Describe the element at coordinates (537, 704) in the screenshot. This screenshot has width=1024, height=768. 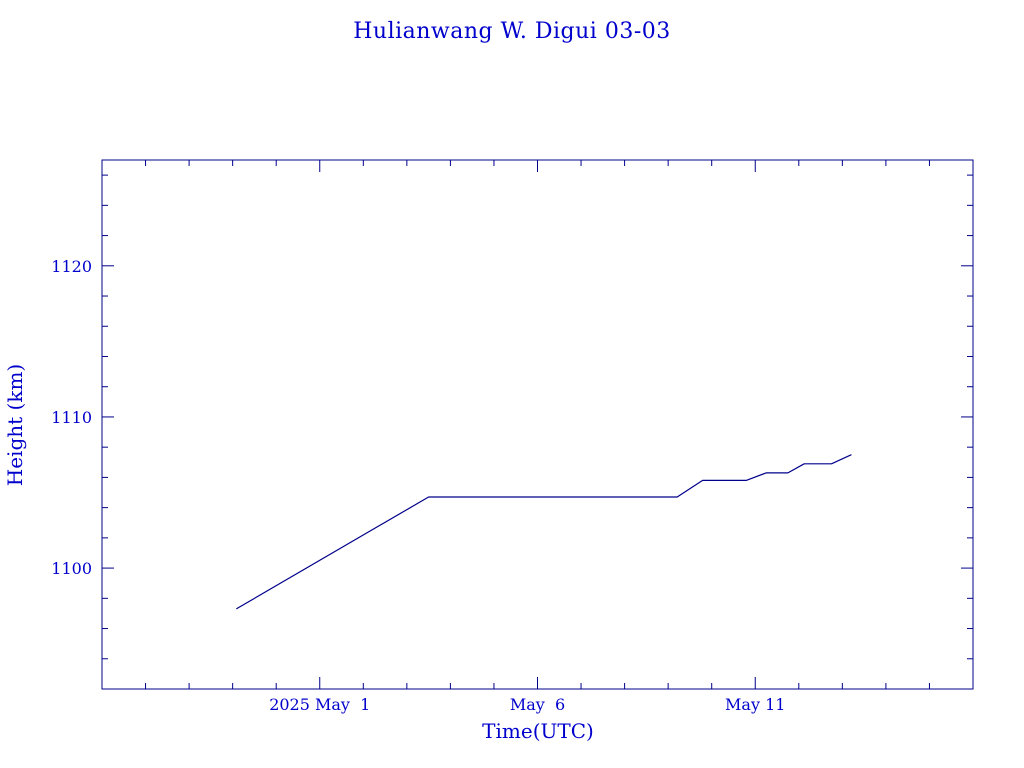
I see `x-tick-label: May 6` at that location.